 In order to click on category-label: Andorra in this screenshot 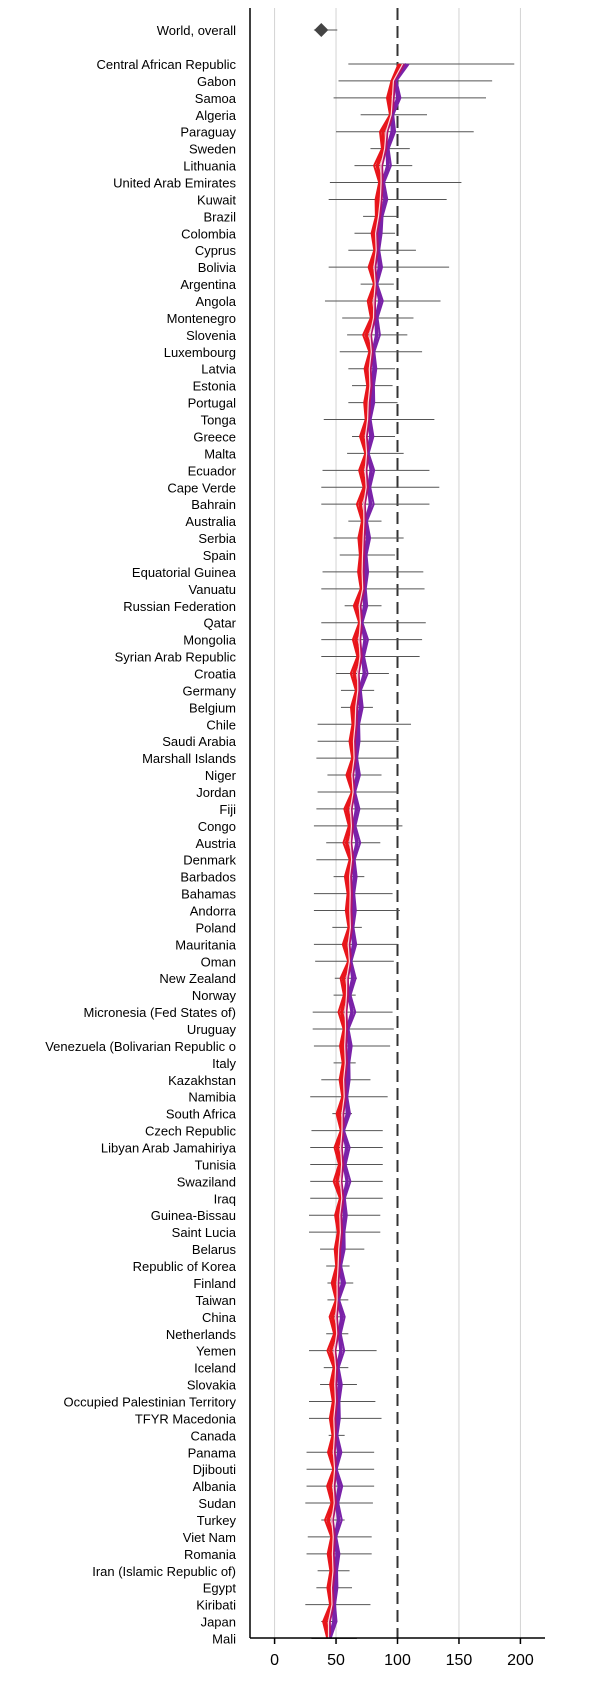, I will do `click(213, 911)`.